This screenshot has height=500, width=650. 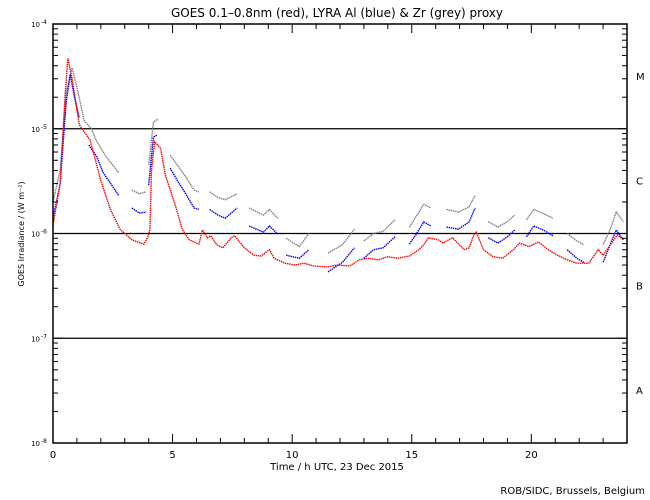 What do you see at coordinates (639, 182) in the screenshot?
I see `flare-class-label: C` at bounding box center [639, 182].